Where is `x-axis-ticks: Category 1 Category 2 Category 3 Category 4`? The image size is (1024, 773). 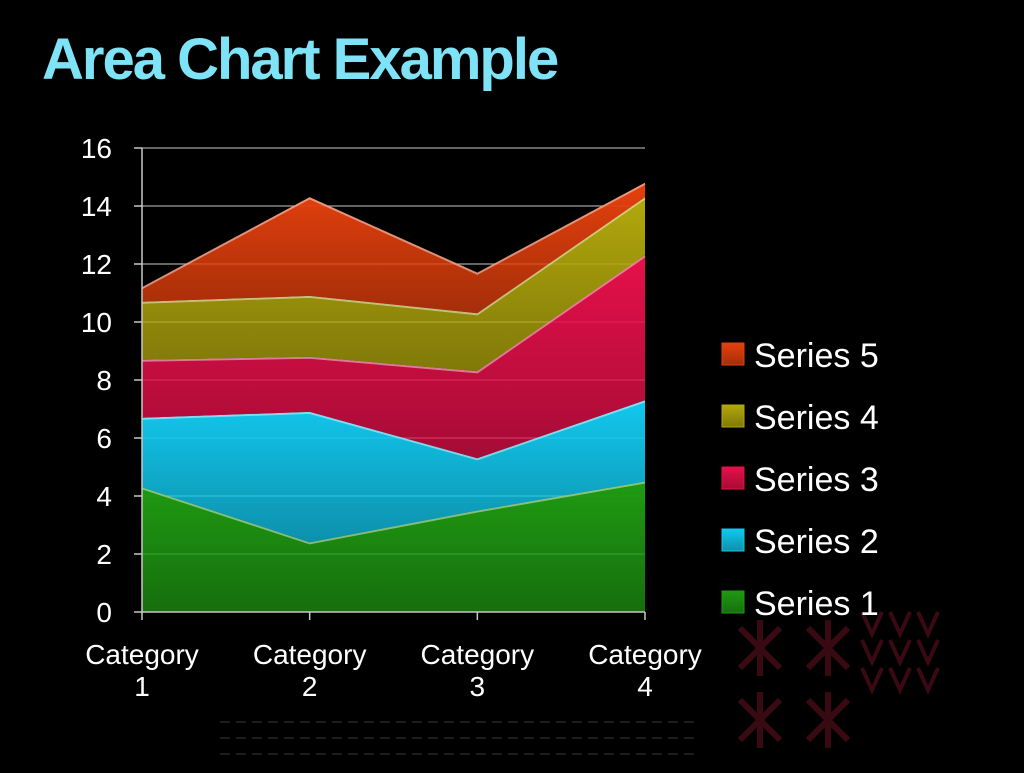
x-axis-ticks: Category 1 Category 2 Category 3 Category 4 is located at coordinates (393, 657).